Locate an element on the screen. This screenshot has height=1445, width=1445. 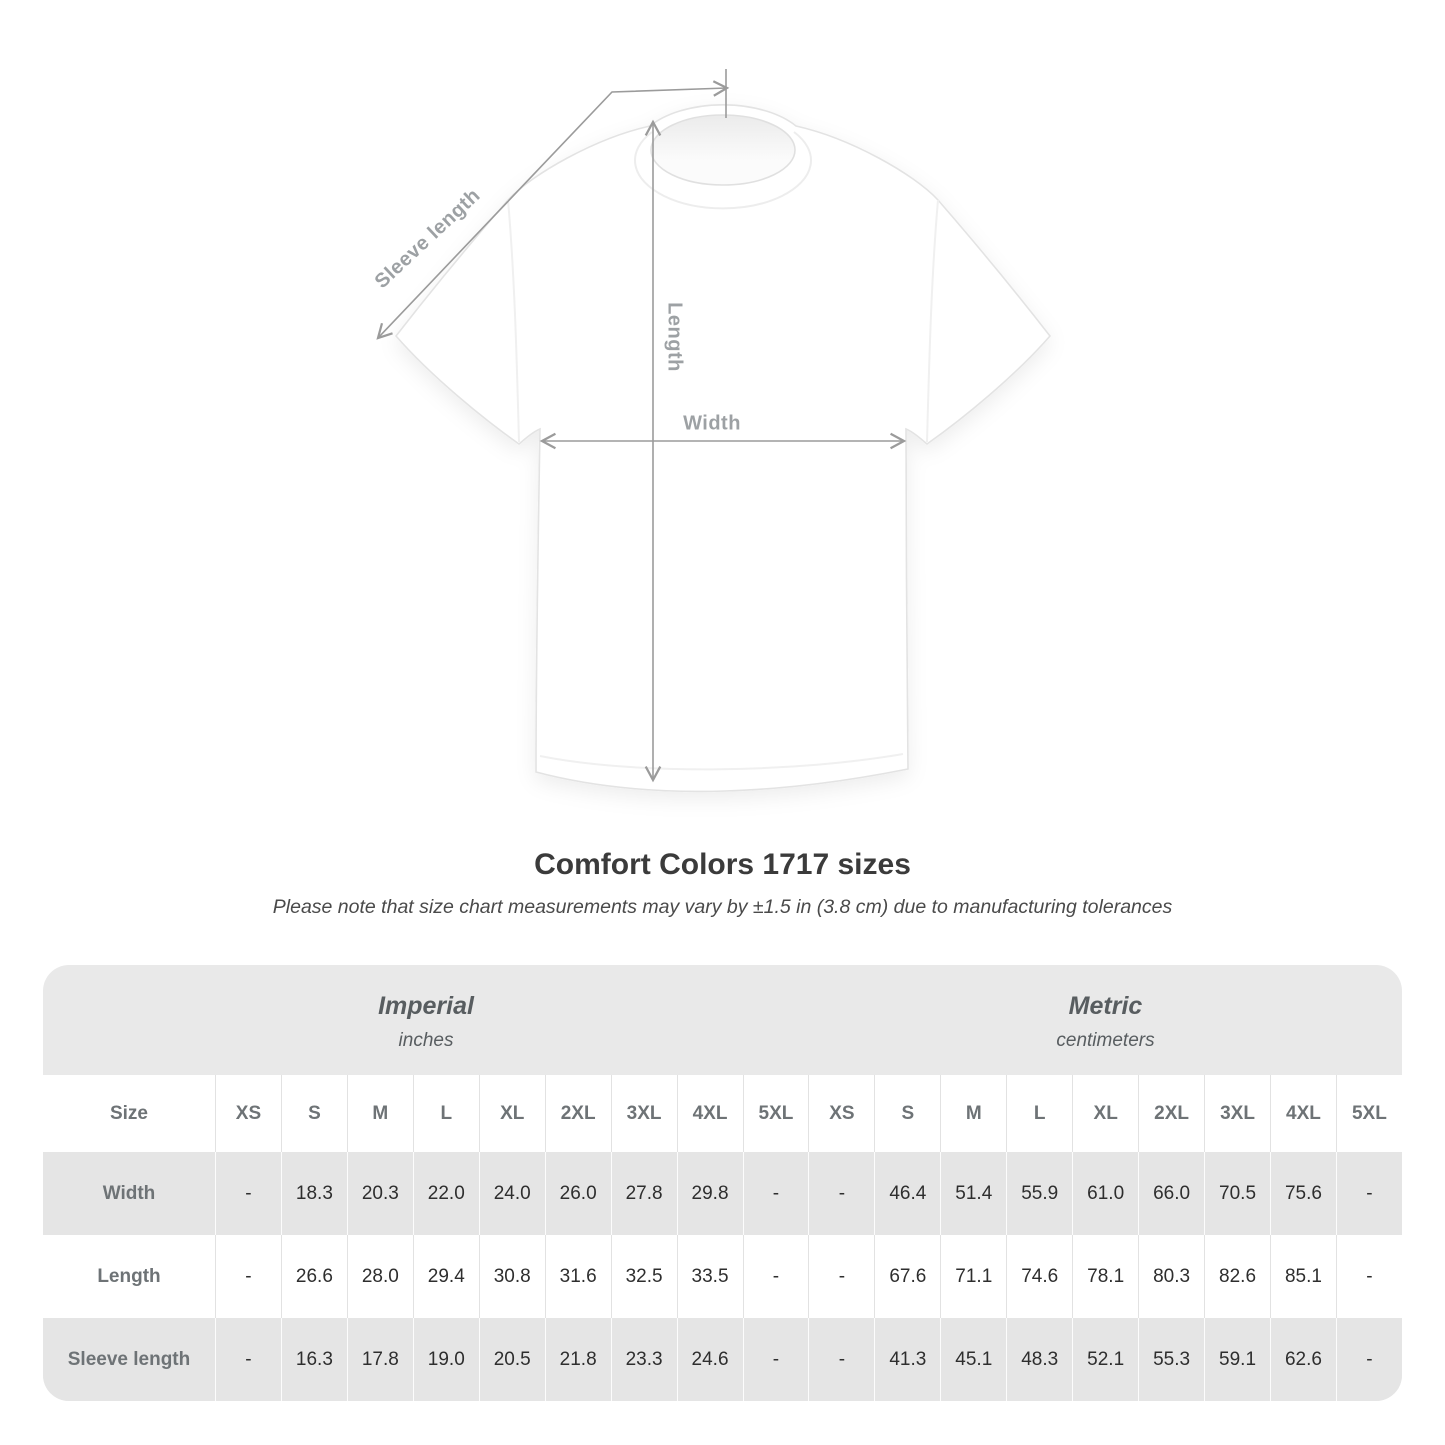
measurement-value-metric: 74.6 is located at coordinates (1039, 1276).